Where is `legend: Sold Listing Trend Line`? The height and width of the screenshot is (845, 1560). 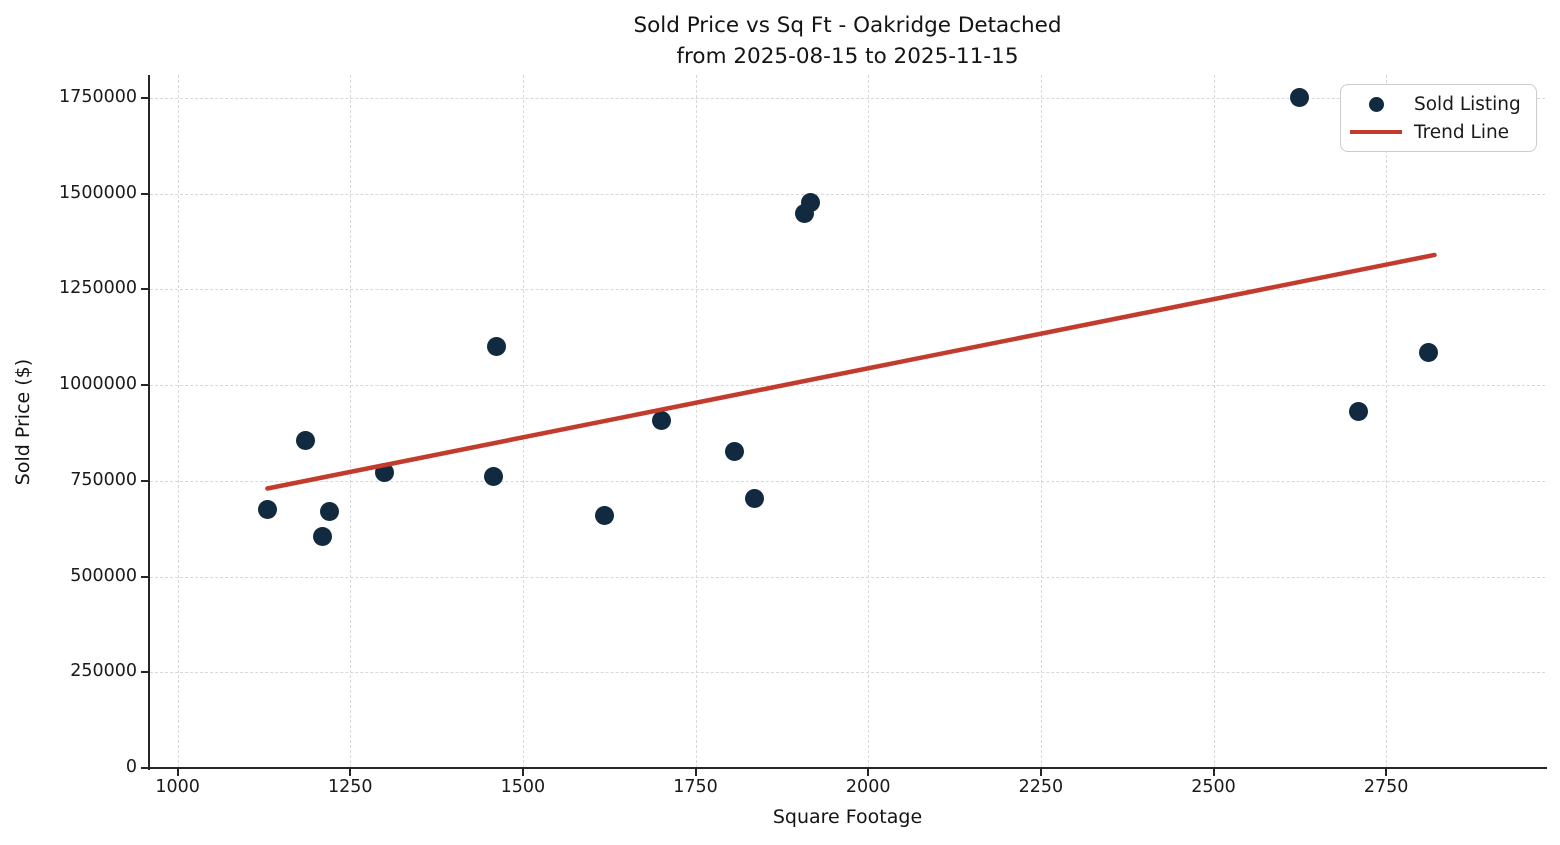 legend: Sold Listing Trend Line is located at coordinates (1438, 118).